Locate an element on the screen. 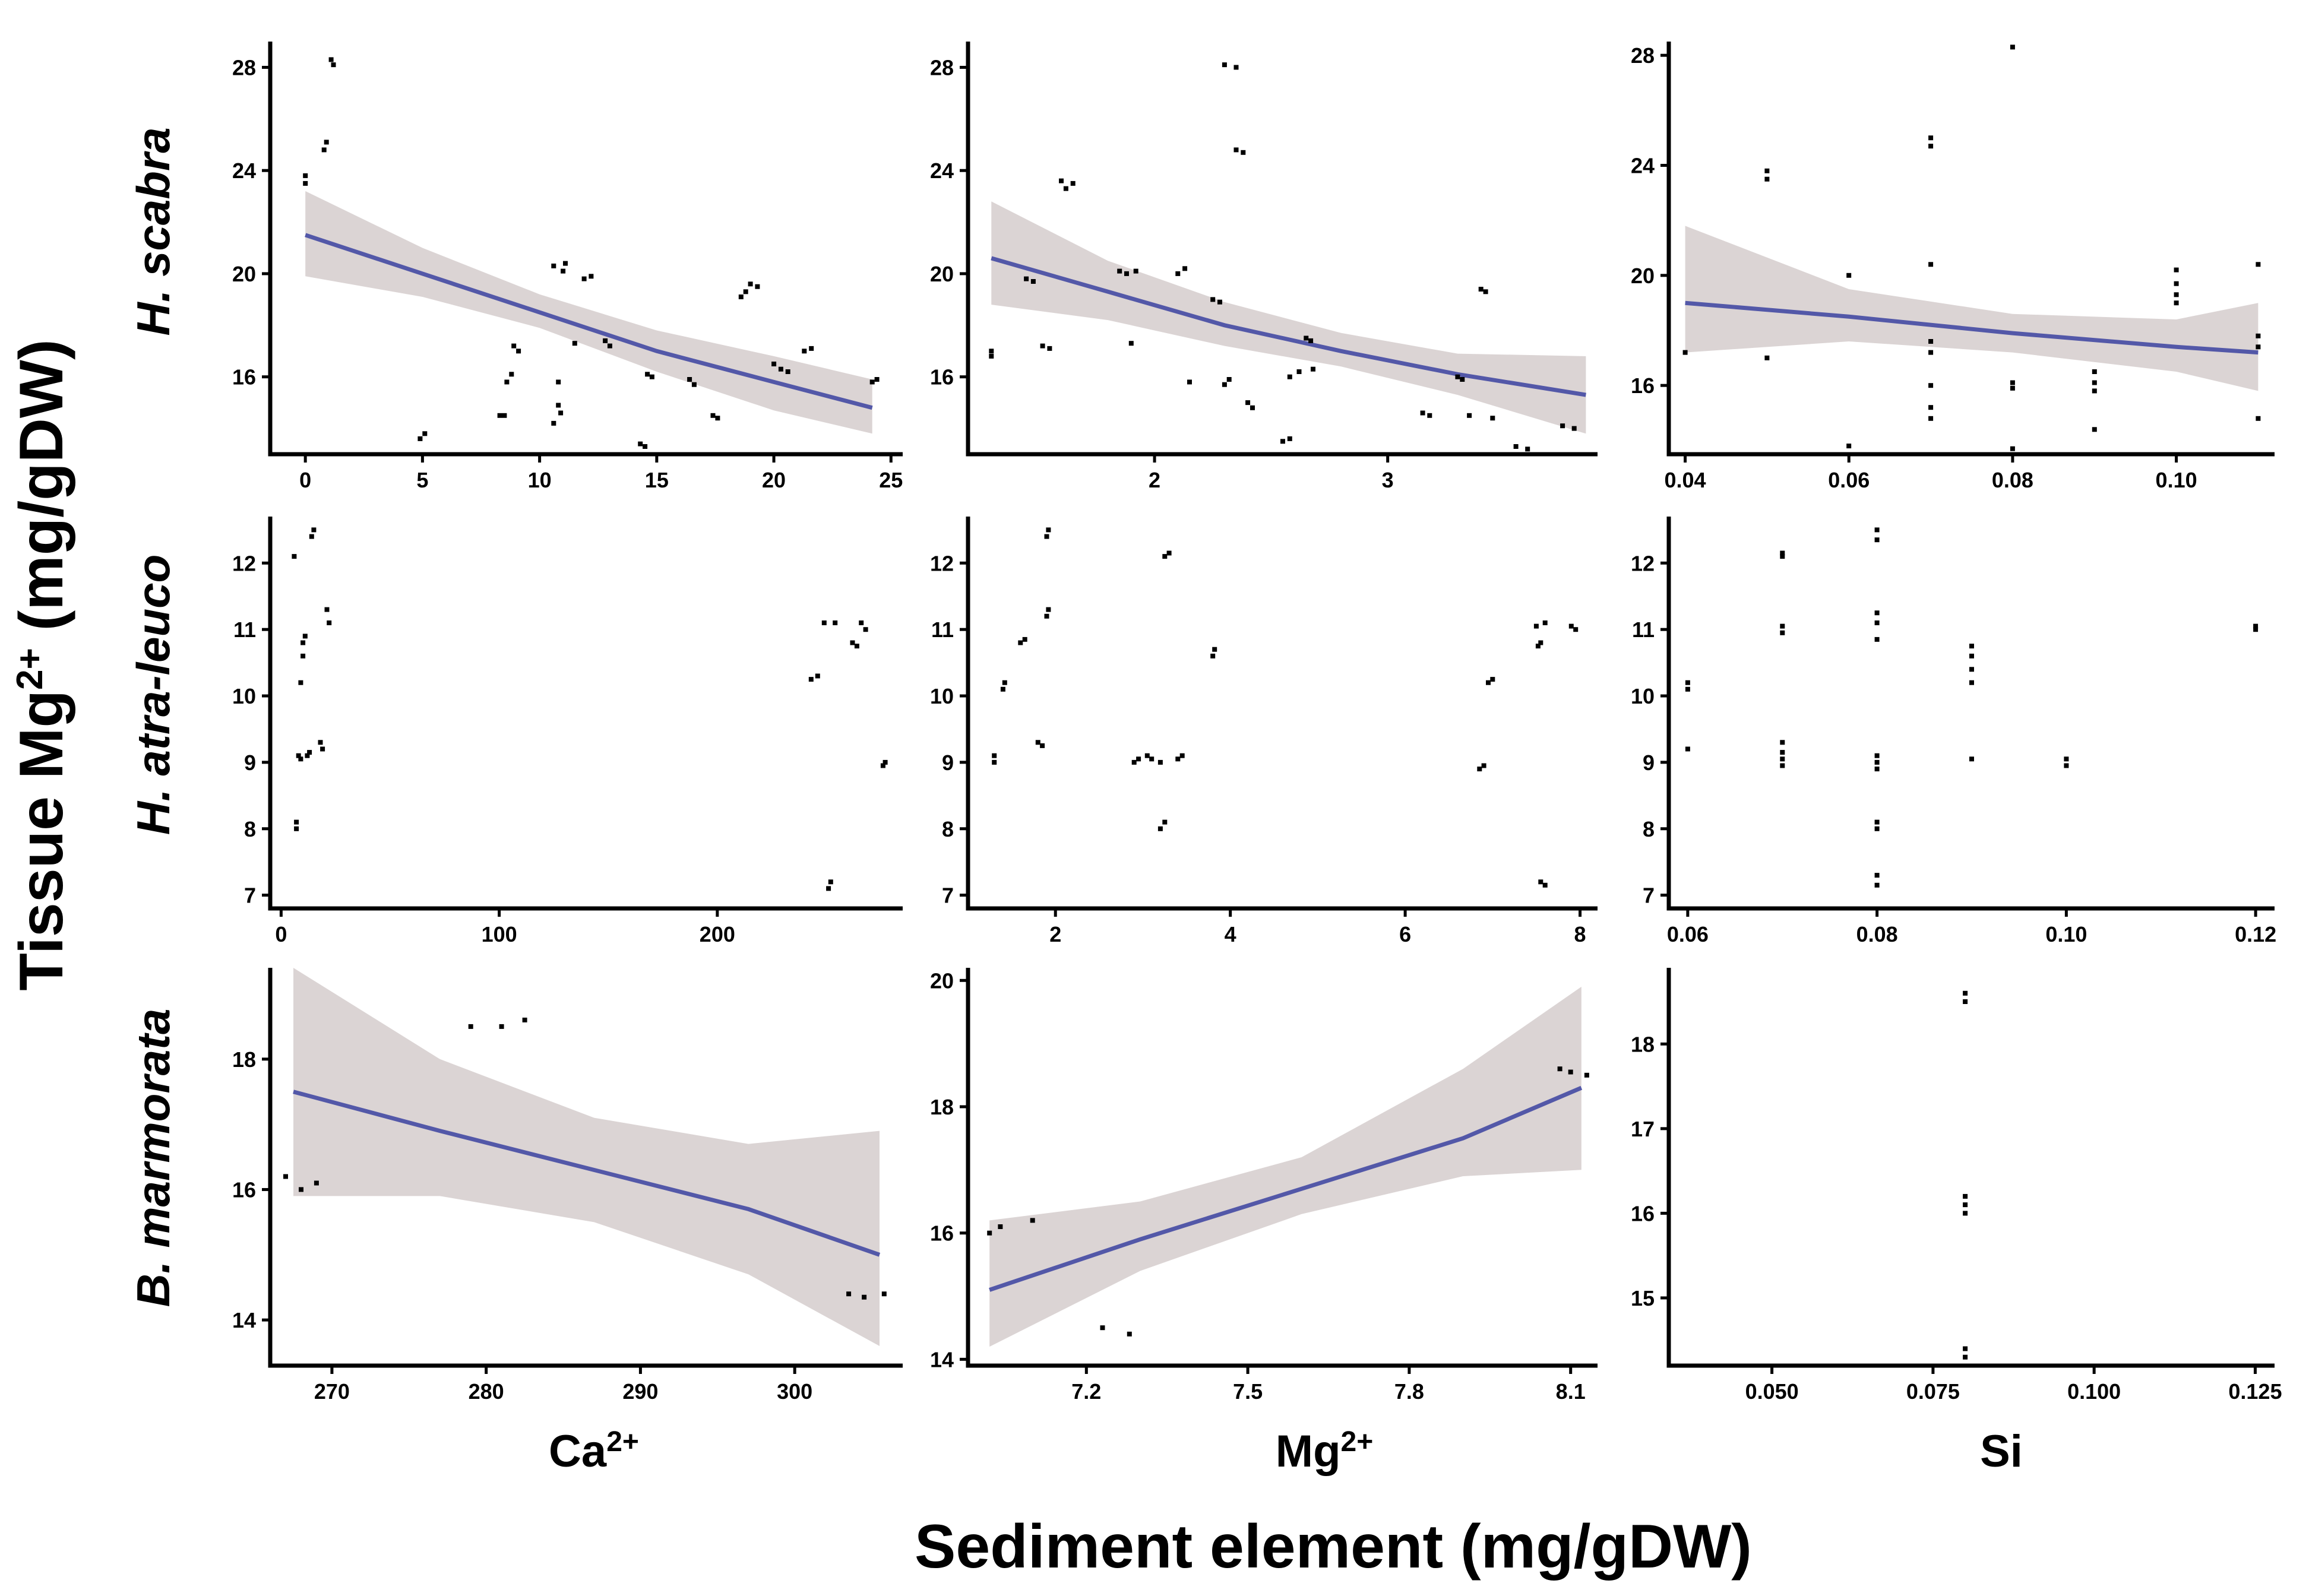 The height and width of the screenshot is (1596, 2309). x-tick-label: 0.06 is located at coordinates (1688, 934).